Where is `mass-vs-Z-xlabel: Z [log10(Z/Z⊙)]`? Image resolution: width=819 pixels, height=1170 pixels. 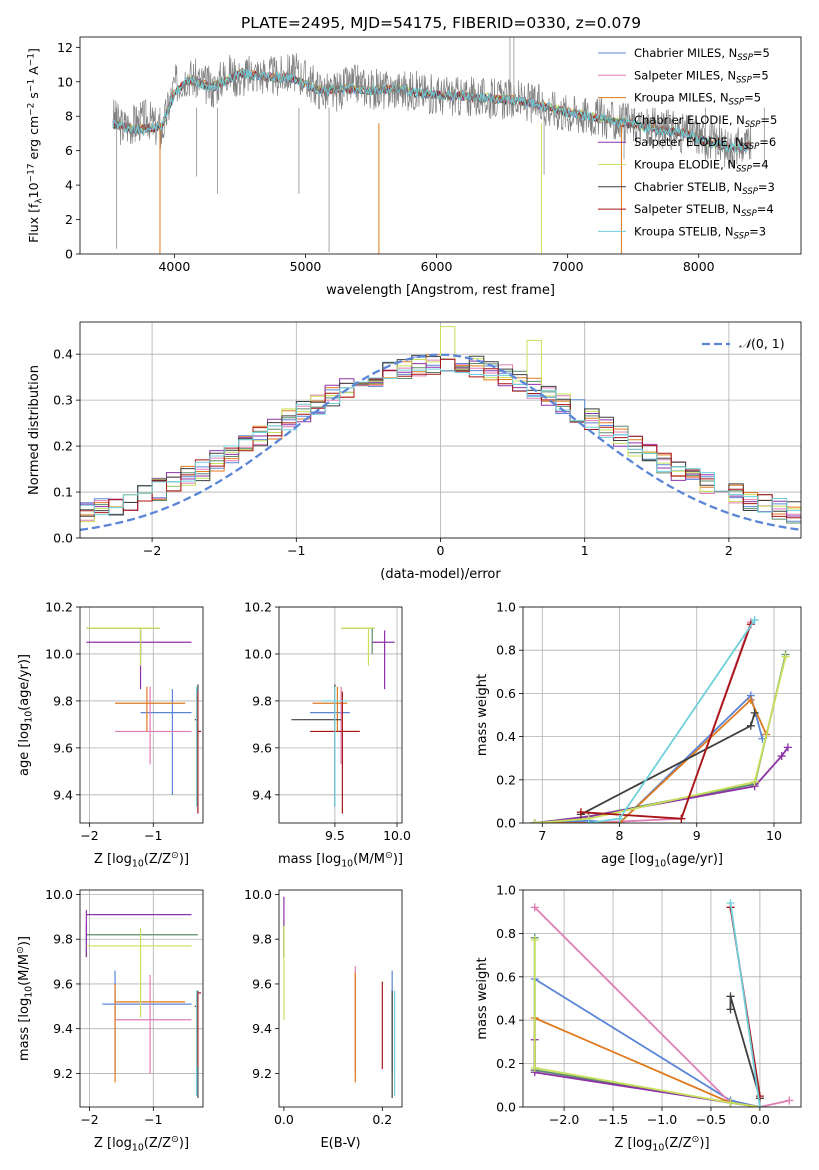 mass-vs-Z-xlabel: Z [log10(Z/Z⊙)] is located at coordinates (141, 1144).